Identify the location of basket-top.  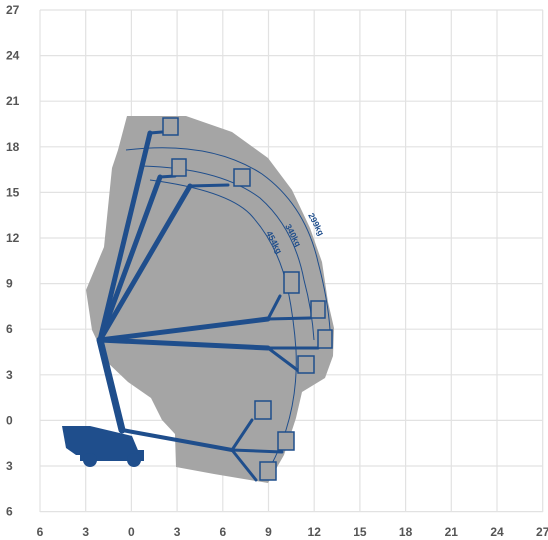
(170, 126).